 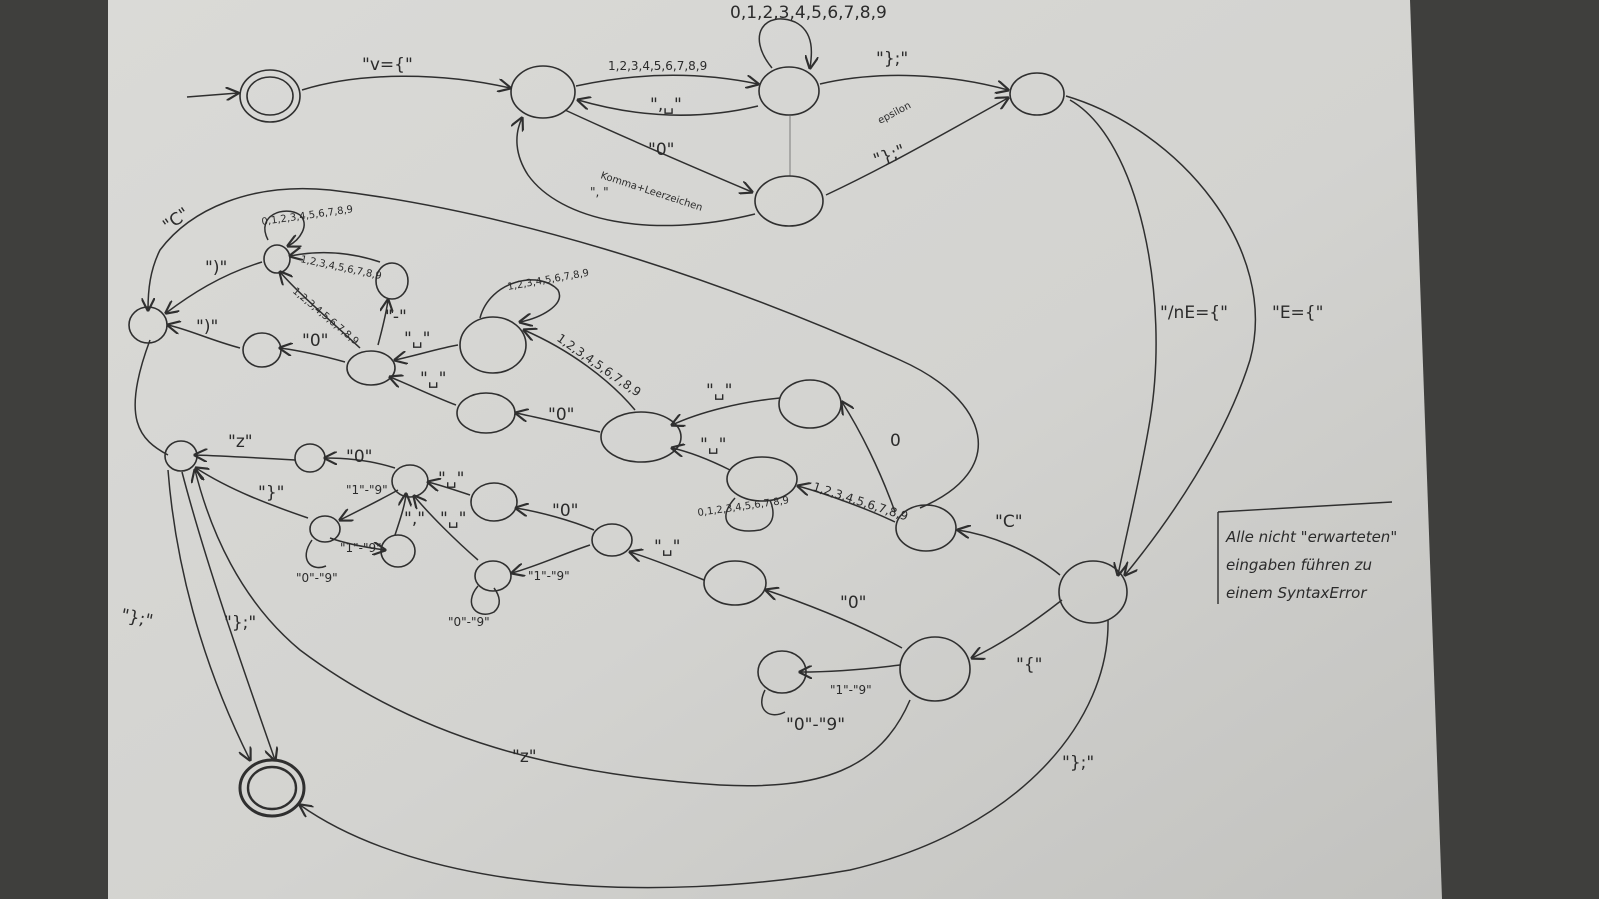 What do you see at coordinates (735, 583) in the screenshot?
I see `state-t2` at bounding box center [735, 583].